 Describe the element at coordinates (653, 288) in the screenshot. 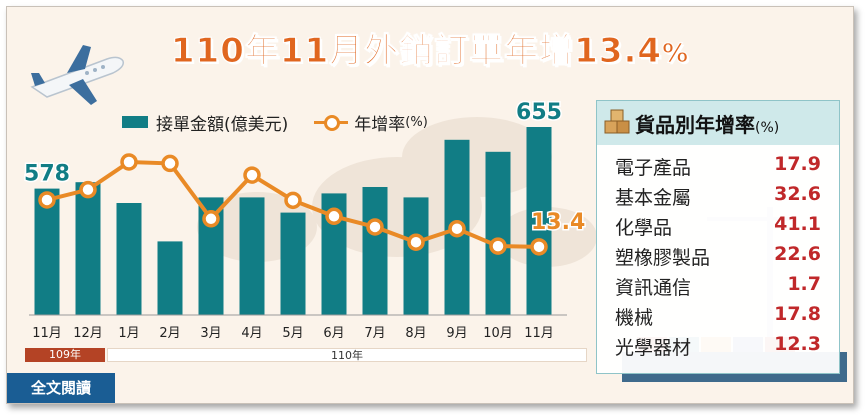

I see `item-name: 資訊通信` at that location.